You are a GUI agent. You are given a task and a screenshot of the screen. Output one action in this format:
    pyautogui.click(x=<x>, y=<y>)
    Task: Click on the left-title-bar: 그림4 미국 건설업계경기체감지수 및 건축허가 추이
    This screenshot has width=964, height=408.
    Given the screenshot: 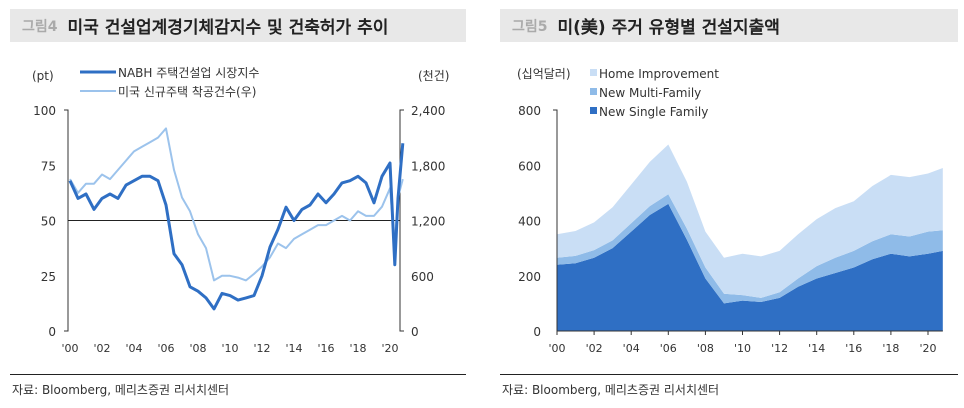 What is the action you would take?
    pyautogui.click(x=238, y=25)
    